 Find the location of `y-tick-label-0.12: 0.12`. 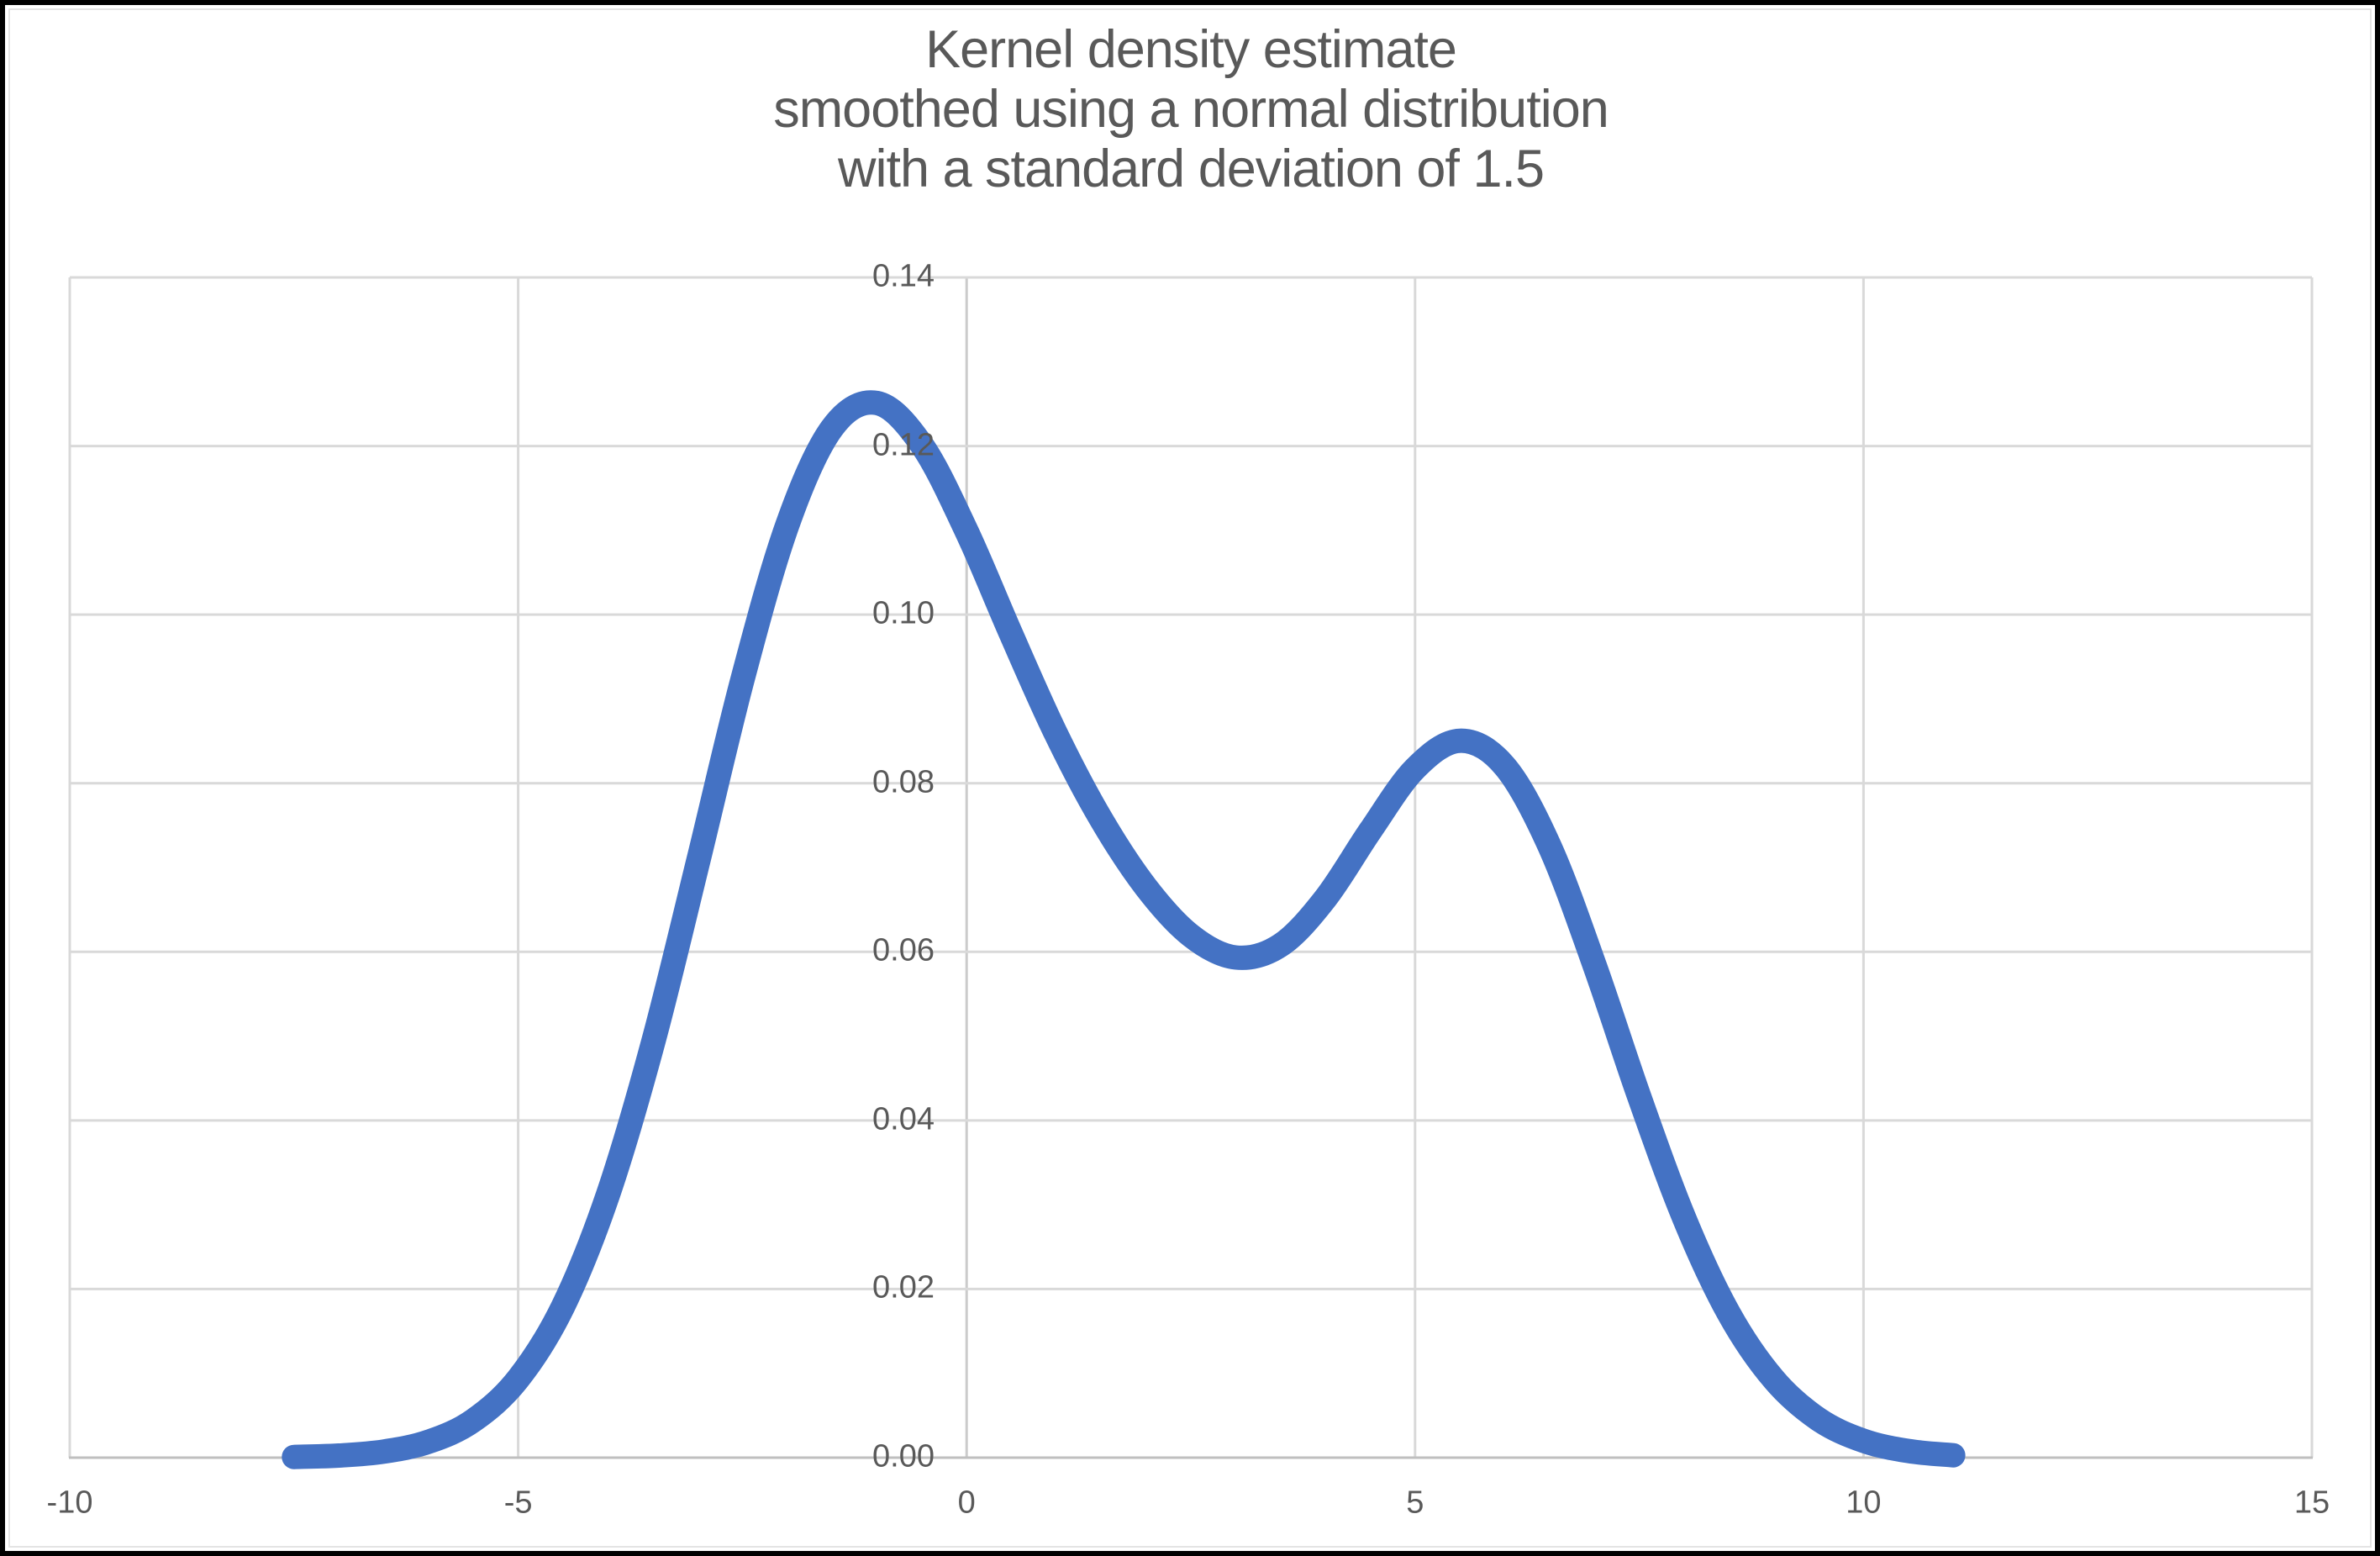

y-tick-label-0.12: 0.12 is located at coordinates (904, 445).